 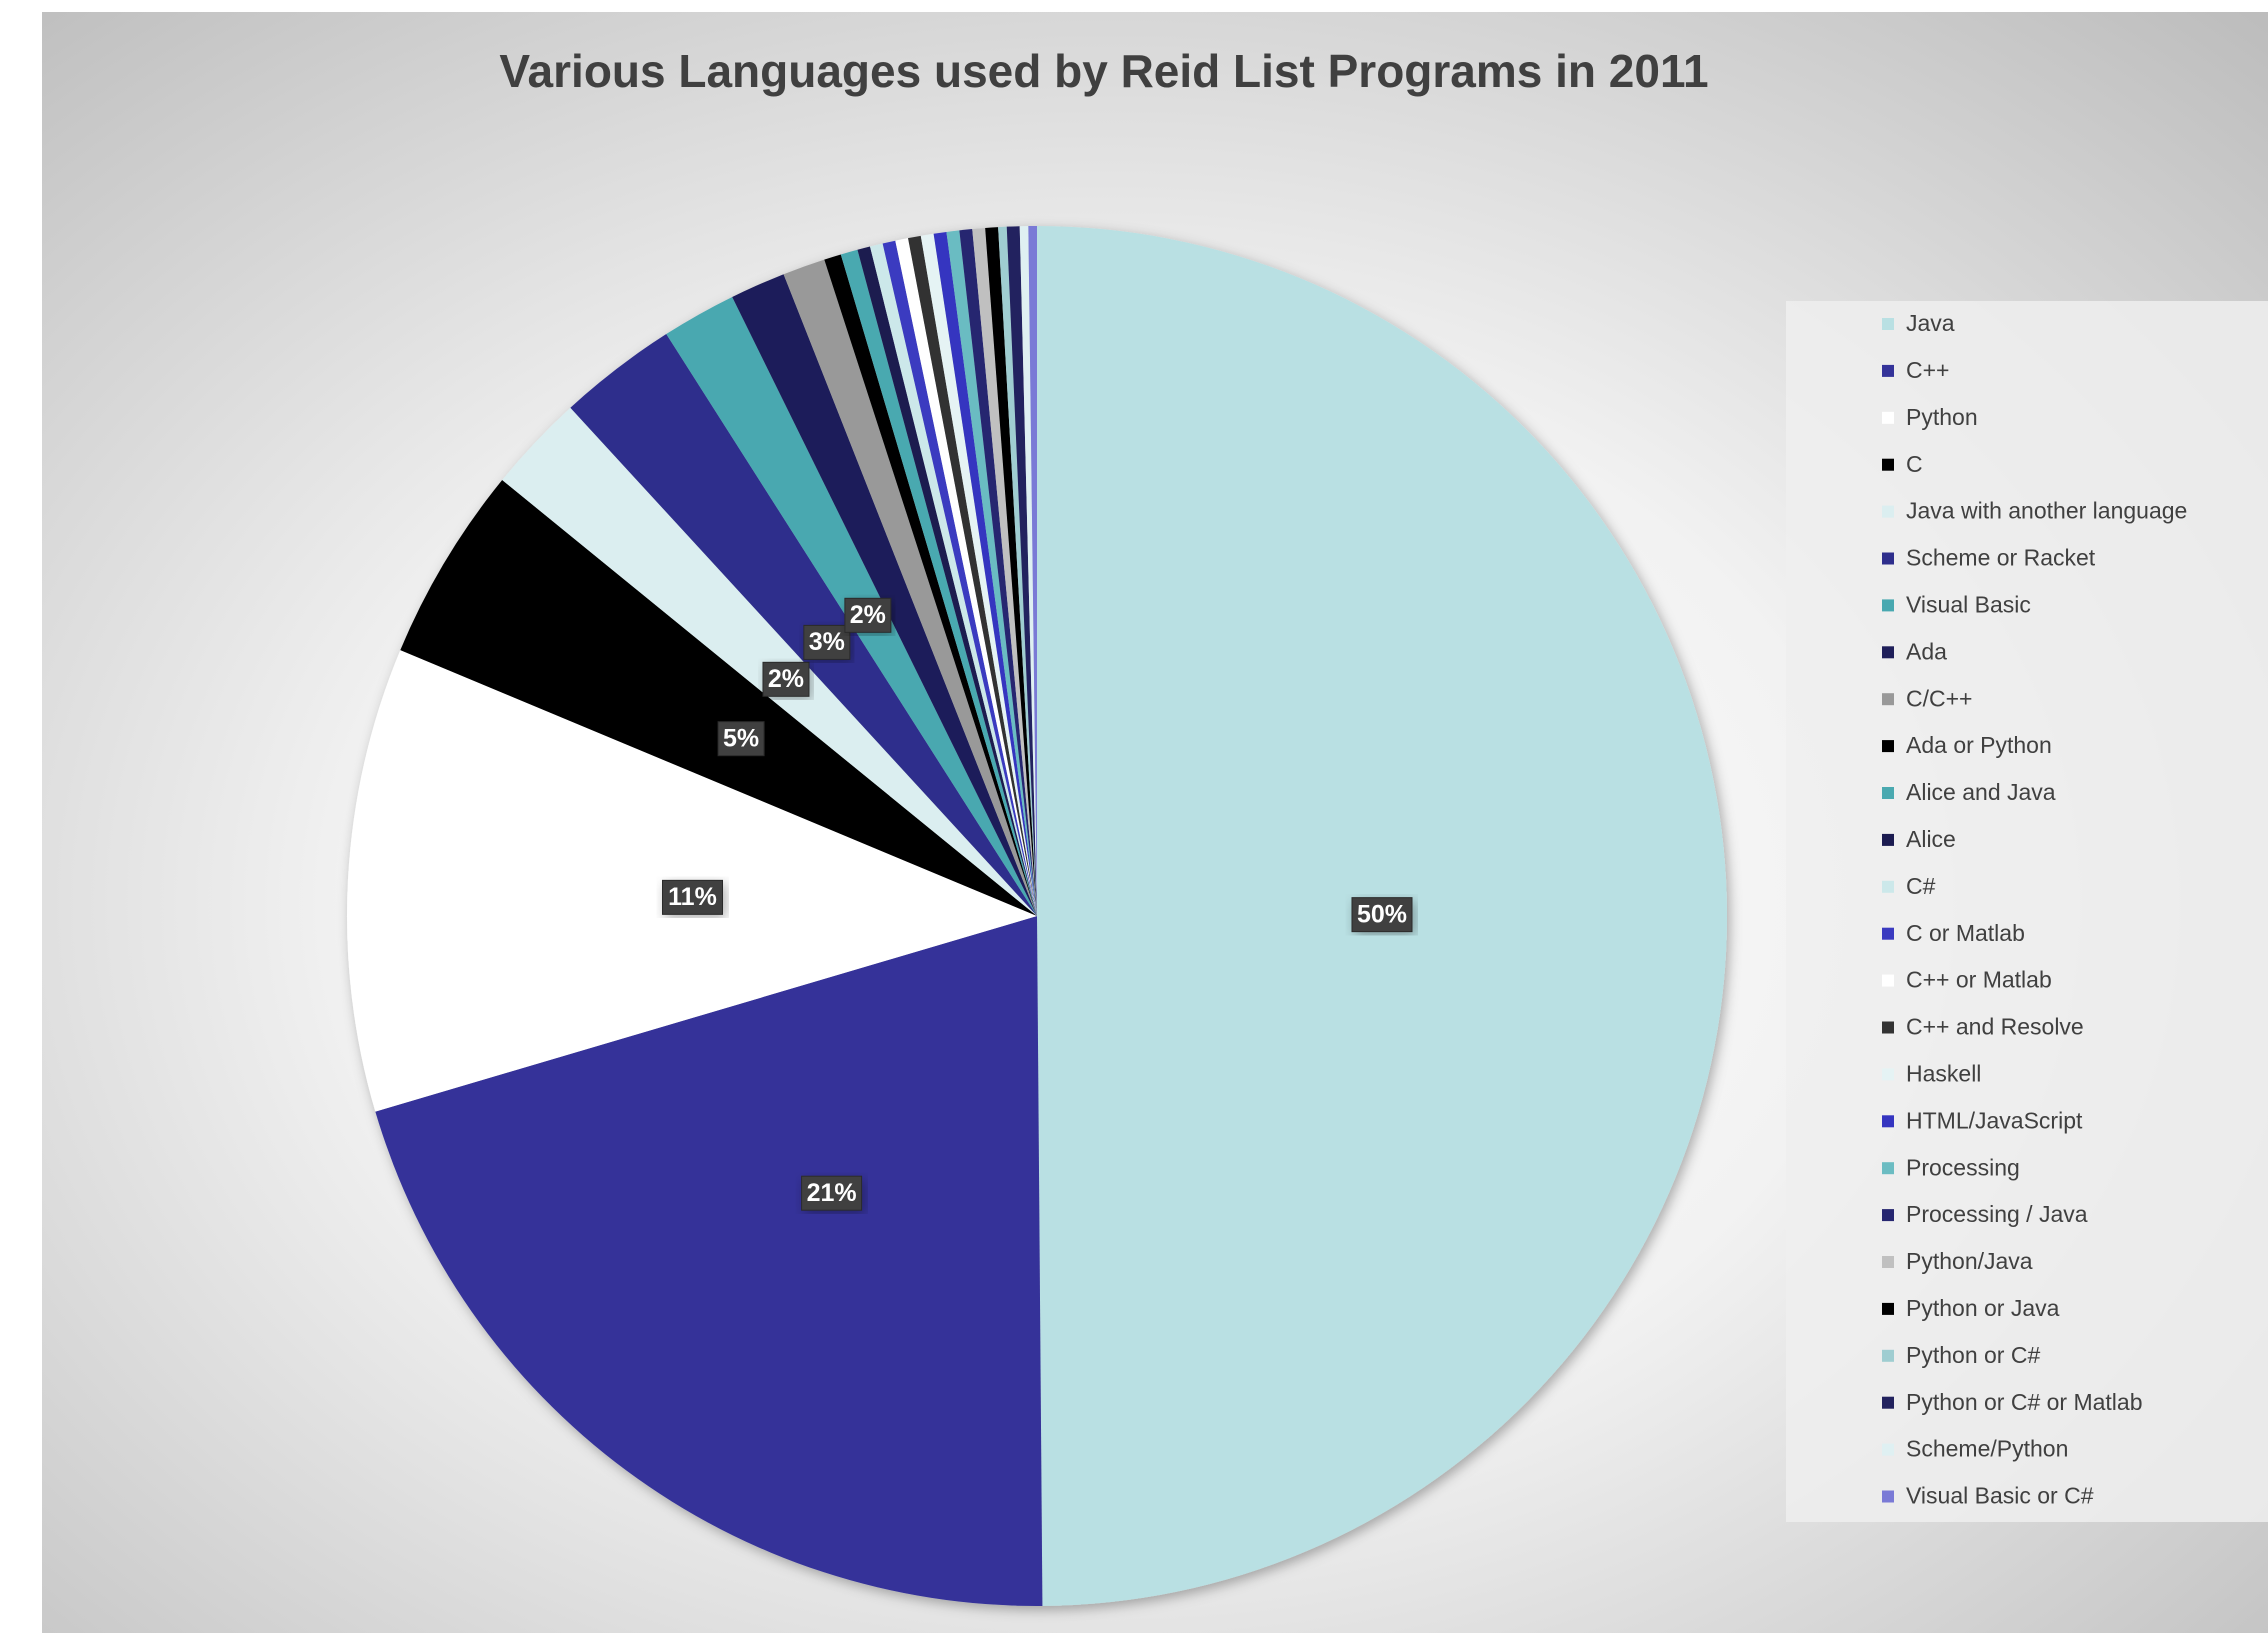 What do you see at coordinates (2046, 511) in the screenshot?
I see `legend-label: Java with another language` at bounding box center [2046, 511].